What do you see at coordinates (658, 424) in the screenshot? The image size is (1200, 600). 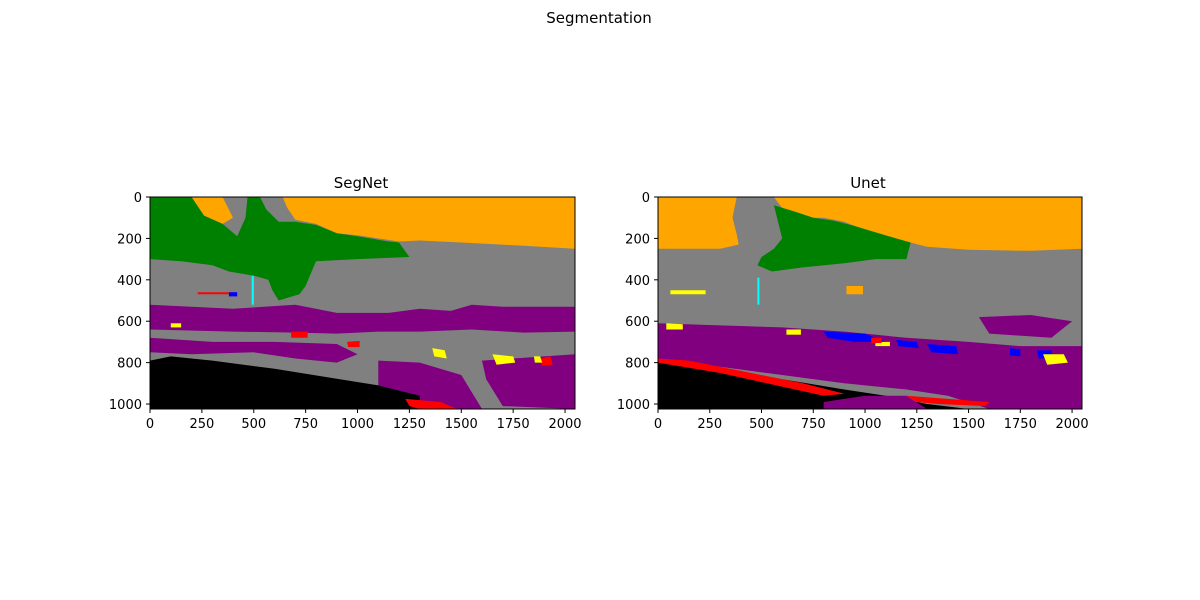 I see `unet-x-tick-label: 0` at bounding box center [658, 424].